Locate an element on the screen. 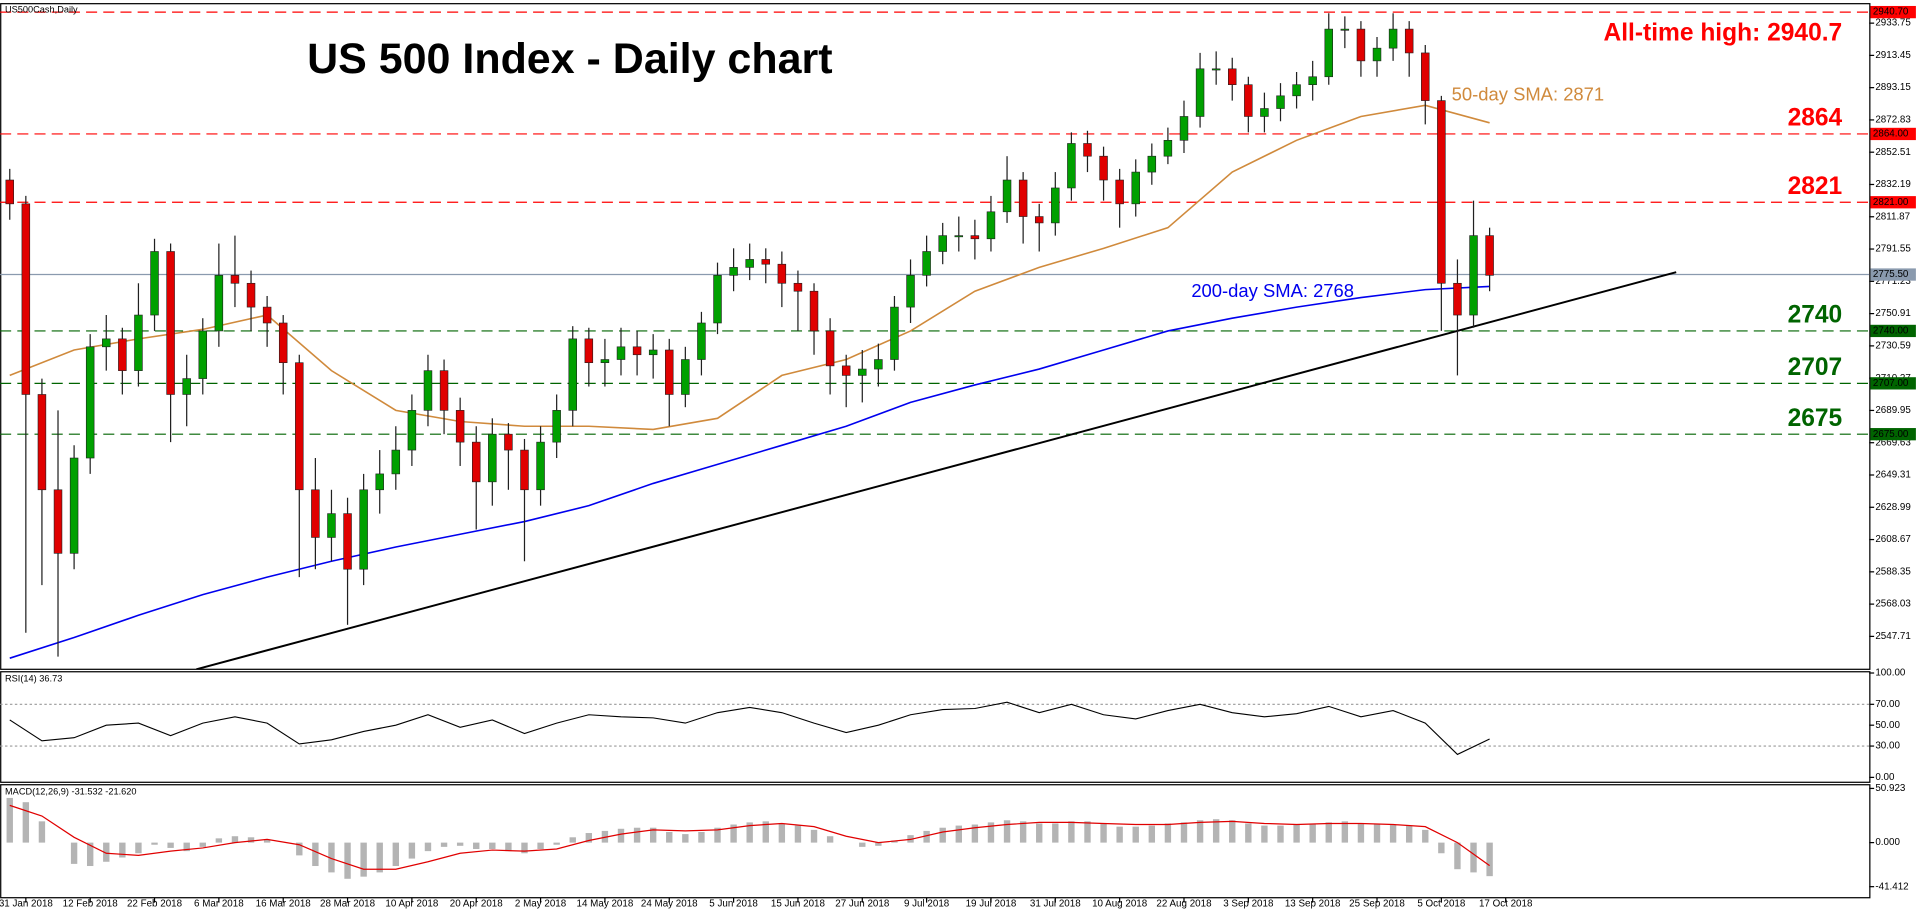 This screenshot has height=910, width=1916. y-tick-label: 2608.67 is located at coordinates (1892, 539).